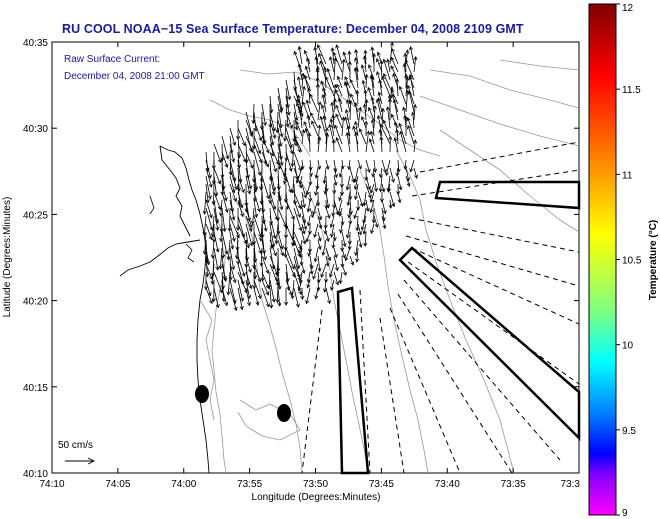  Describe the element at coordinates (172, 229) in the screenshot. I see `coast-detail` at that location.